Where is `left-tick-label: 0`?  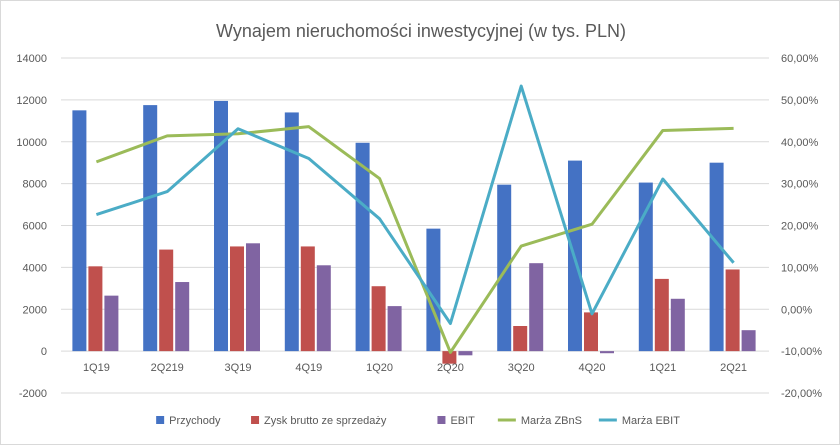 left-tick-label: 0 is located at coordinates (44, 352).